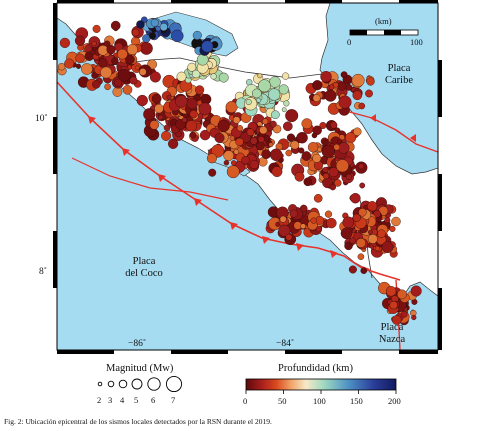 The image size is (499, 431). I want to click on depth-legend-title: Profundidad (km), so click(315, 368).